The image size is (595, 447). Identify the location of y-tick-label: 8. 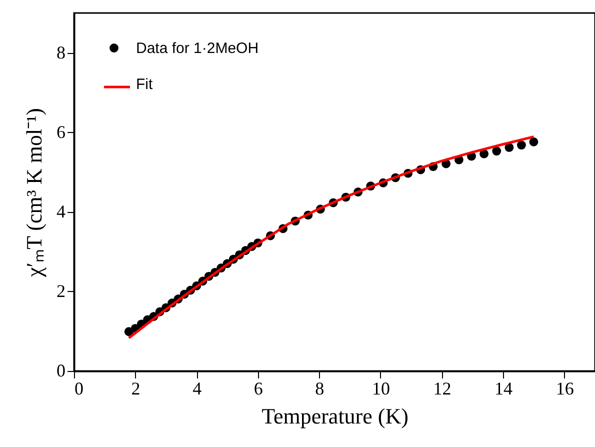
(61, 52).